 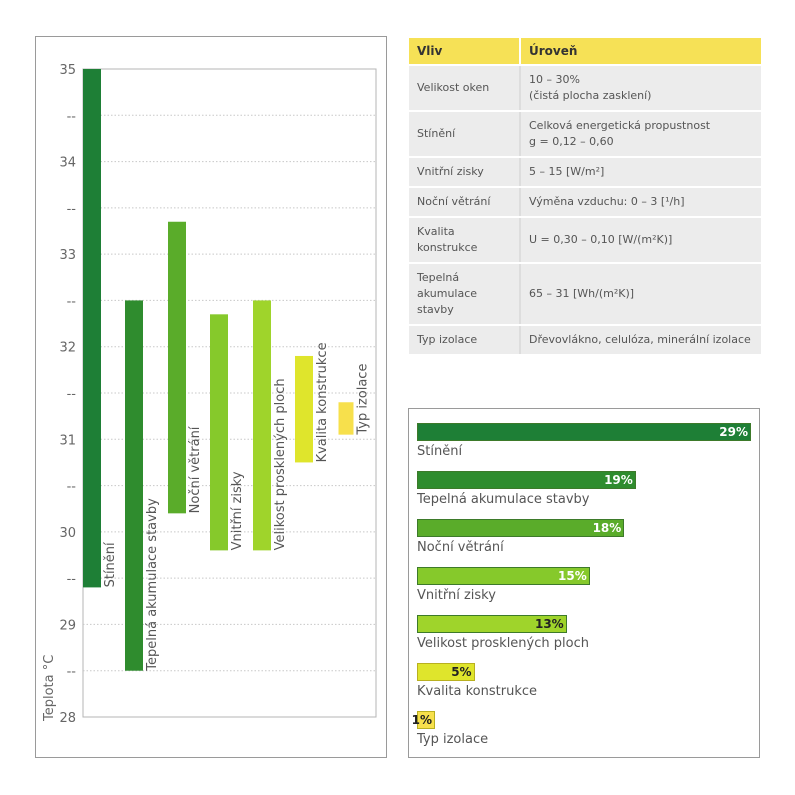 I want to click on uroven-cell: 65 – 31 [Wh/(m²K)], so click(x=641, y=294).